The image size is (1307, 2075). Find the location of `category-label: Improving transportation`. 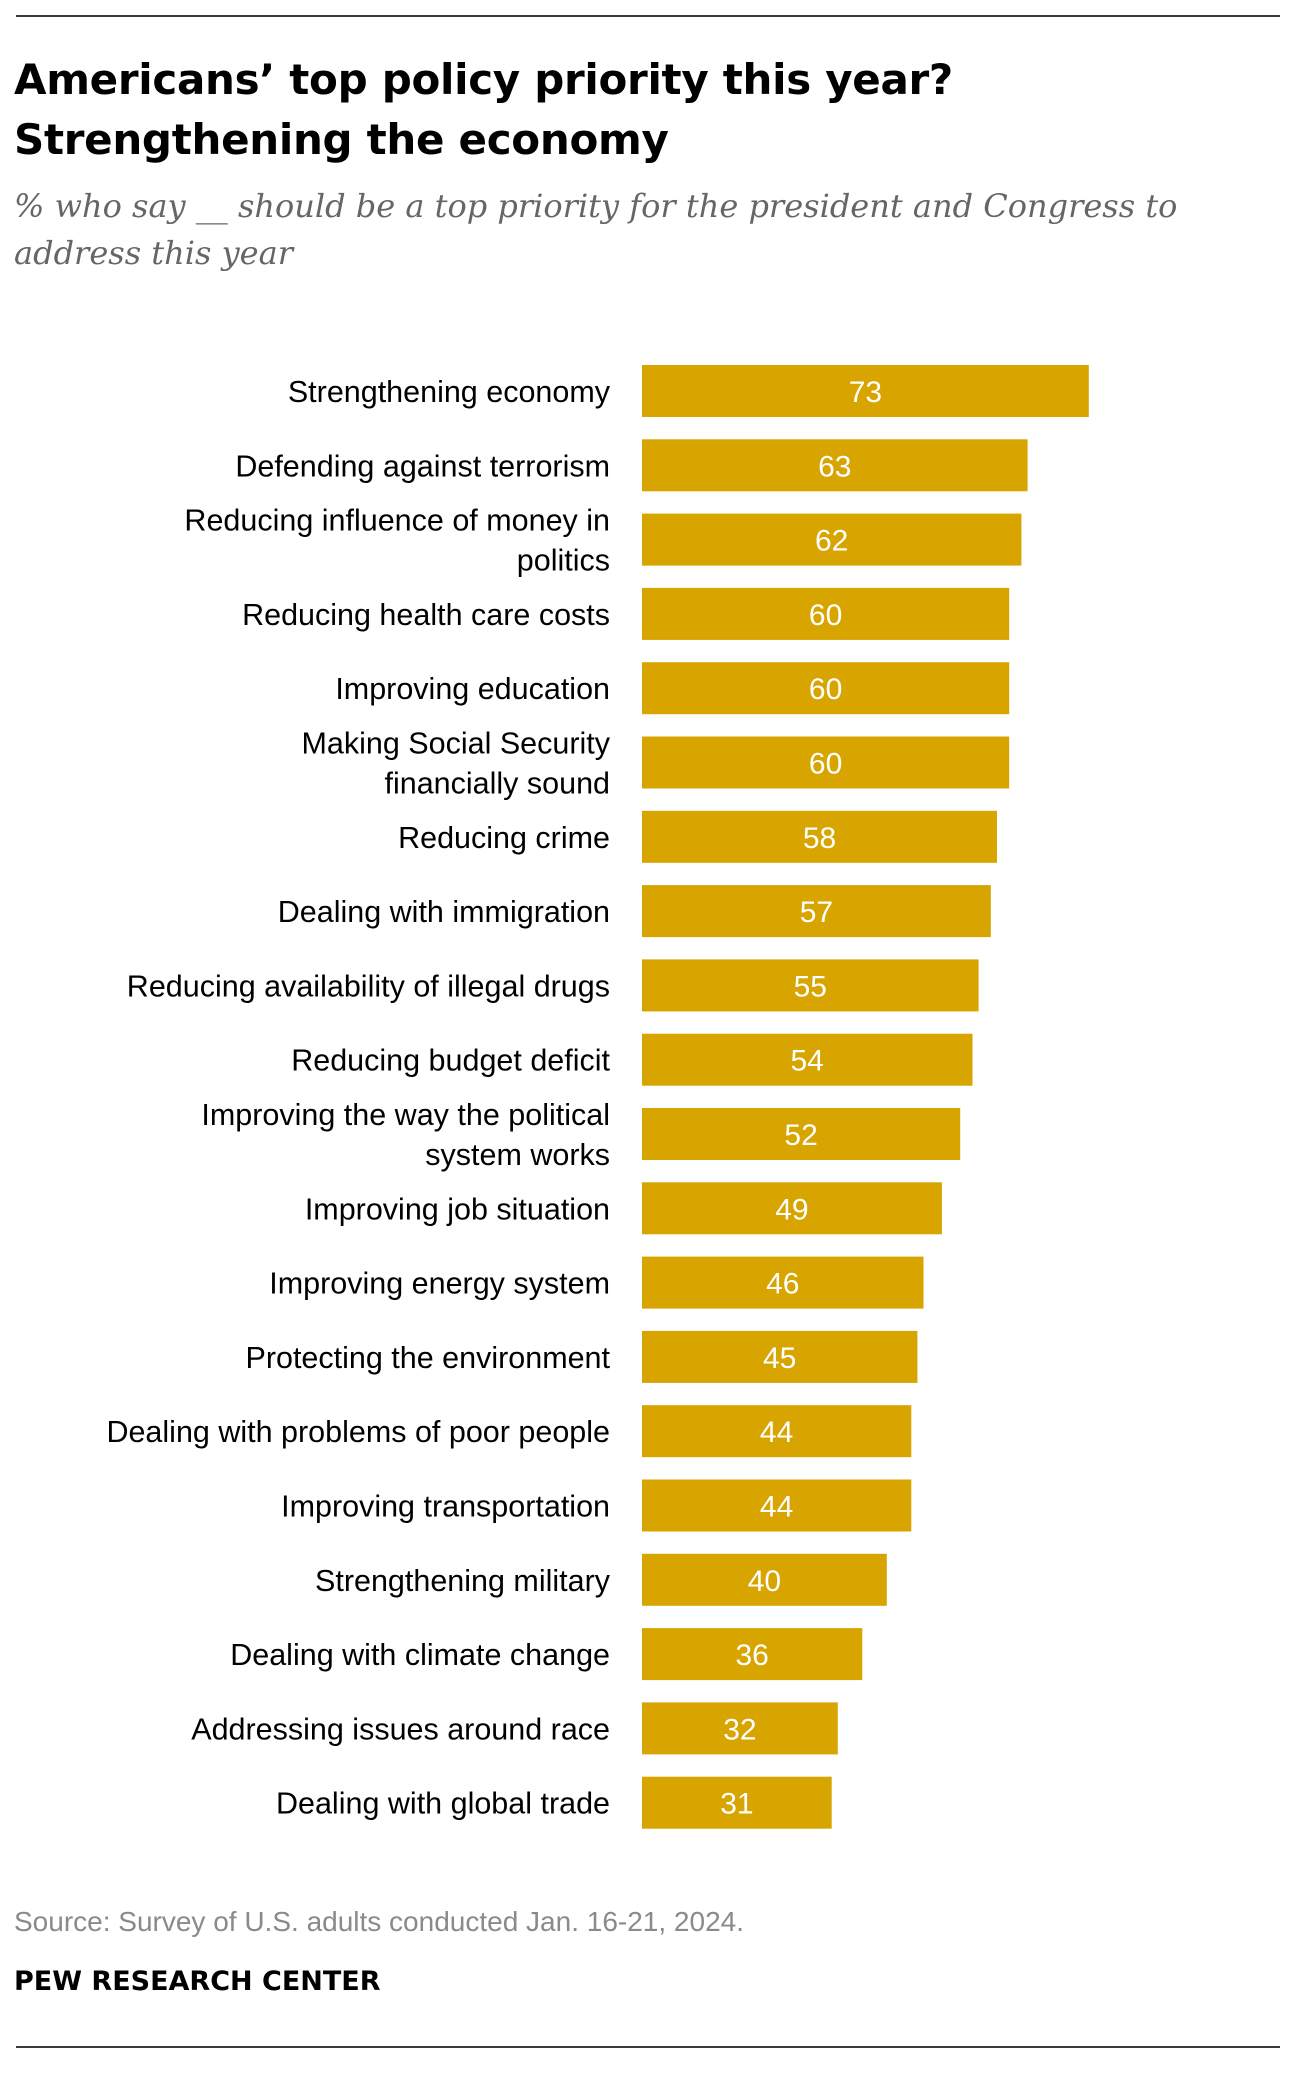

category-label: Improving transportation is located at coordinates (445, 1507).